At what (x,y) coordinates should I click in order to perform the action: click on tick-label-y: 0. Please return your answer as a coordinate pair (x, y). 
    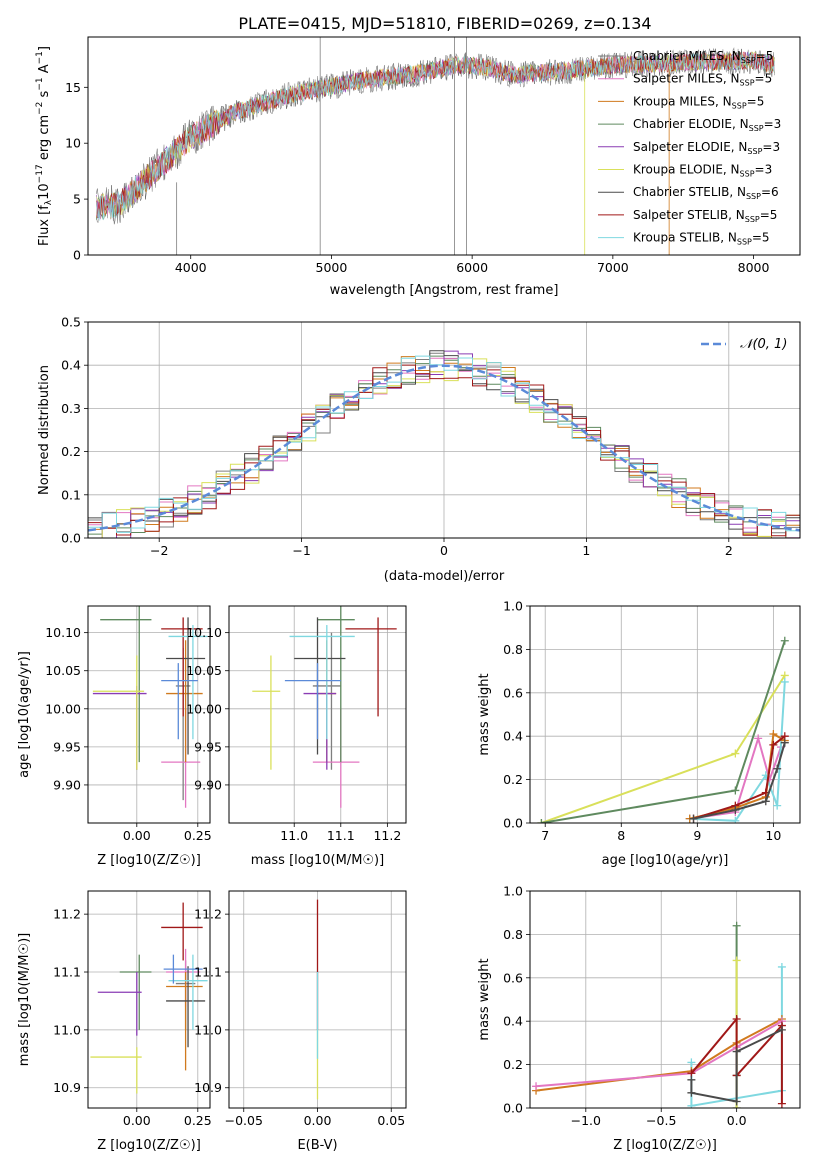
    Looking at the image, I should click on (77, 255).